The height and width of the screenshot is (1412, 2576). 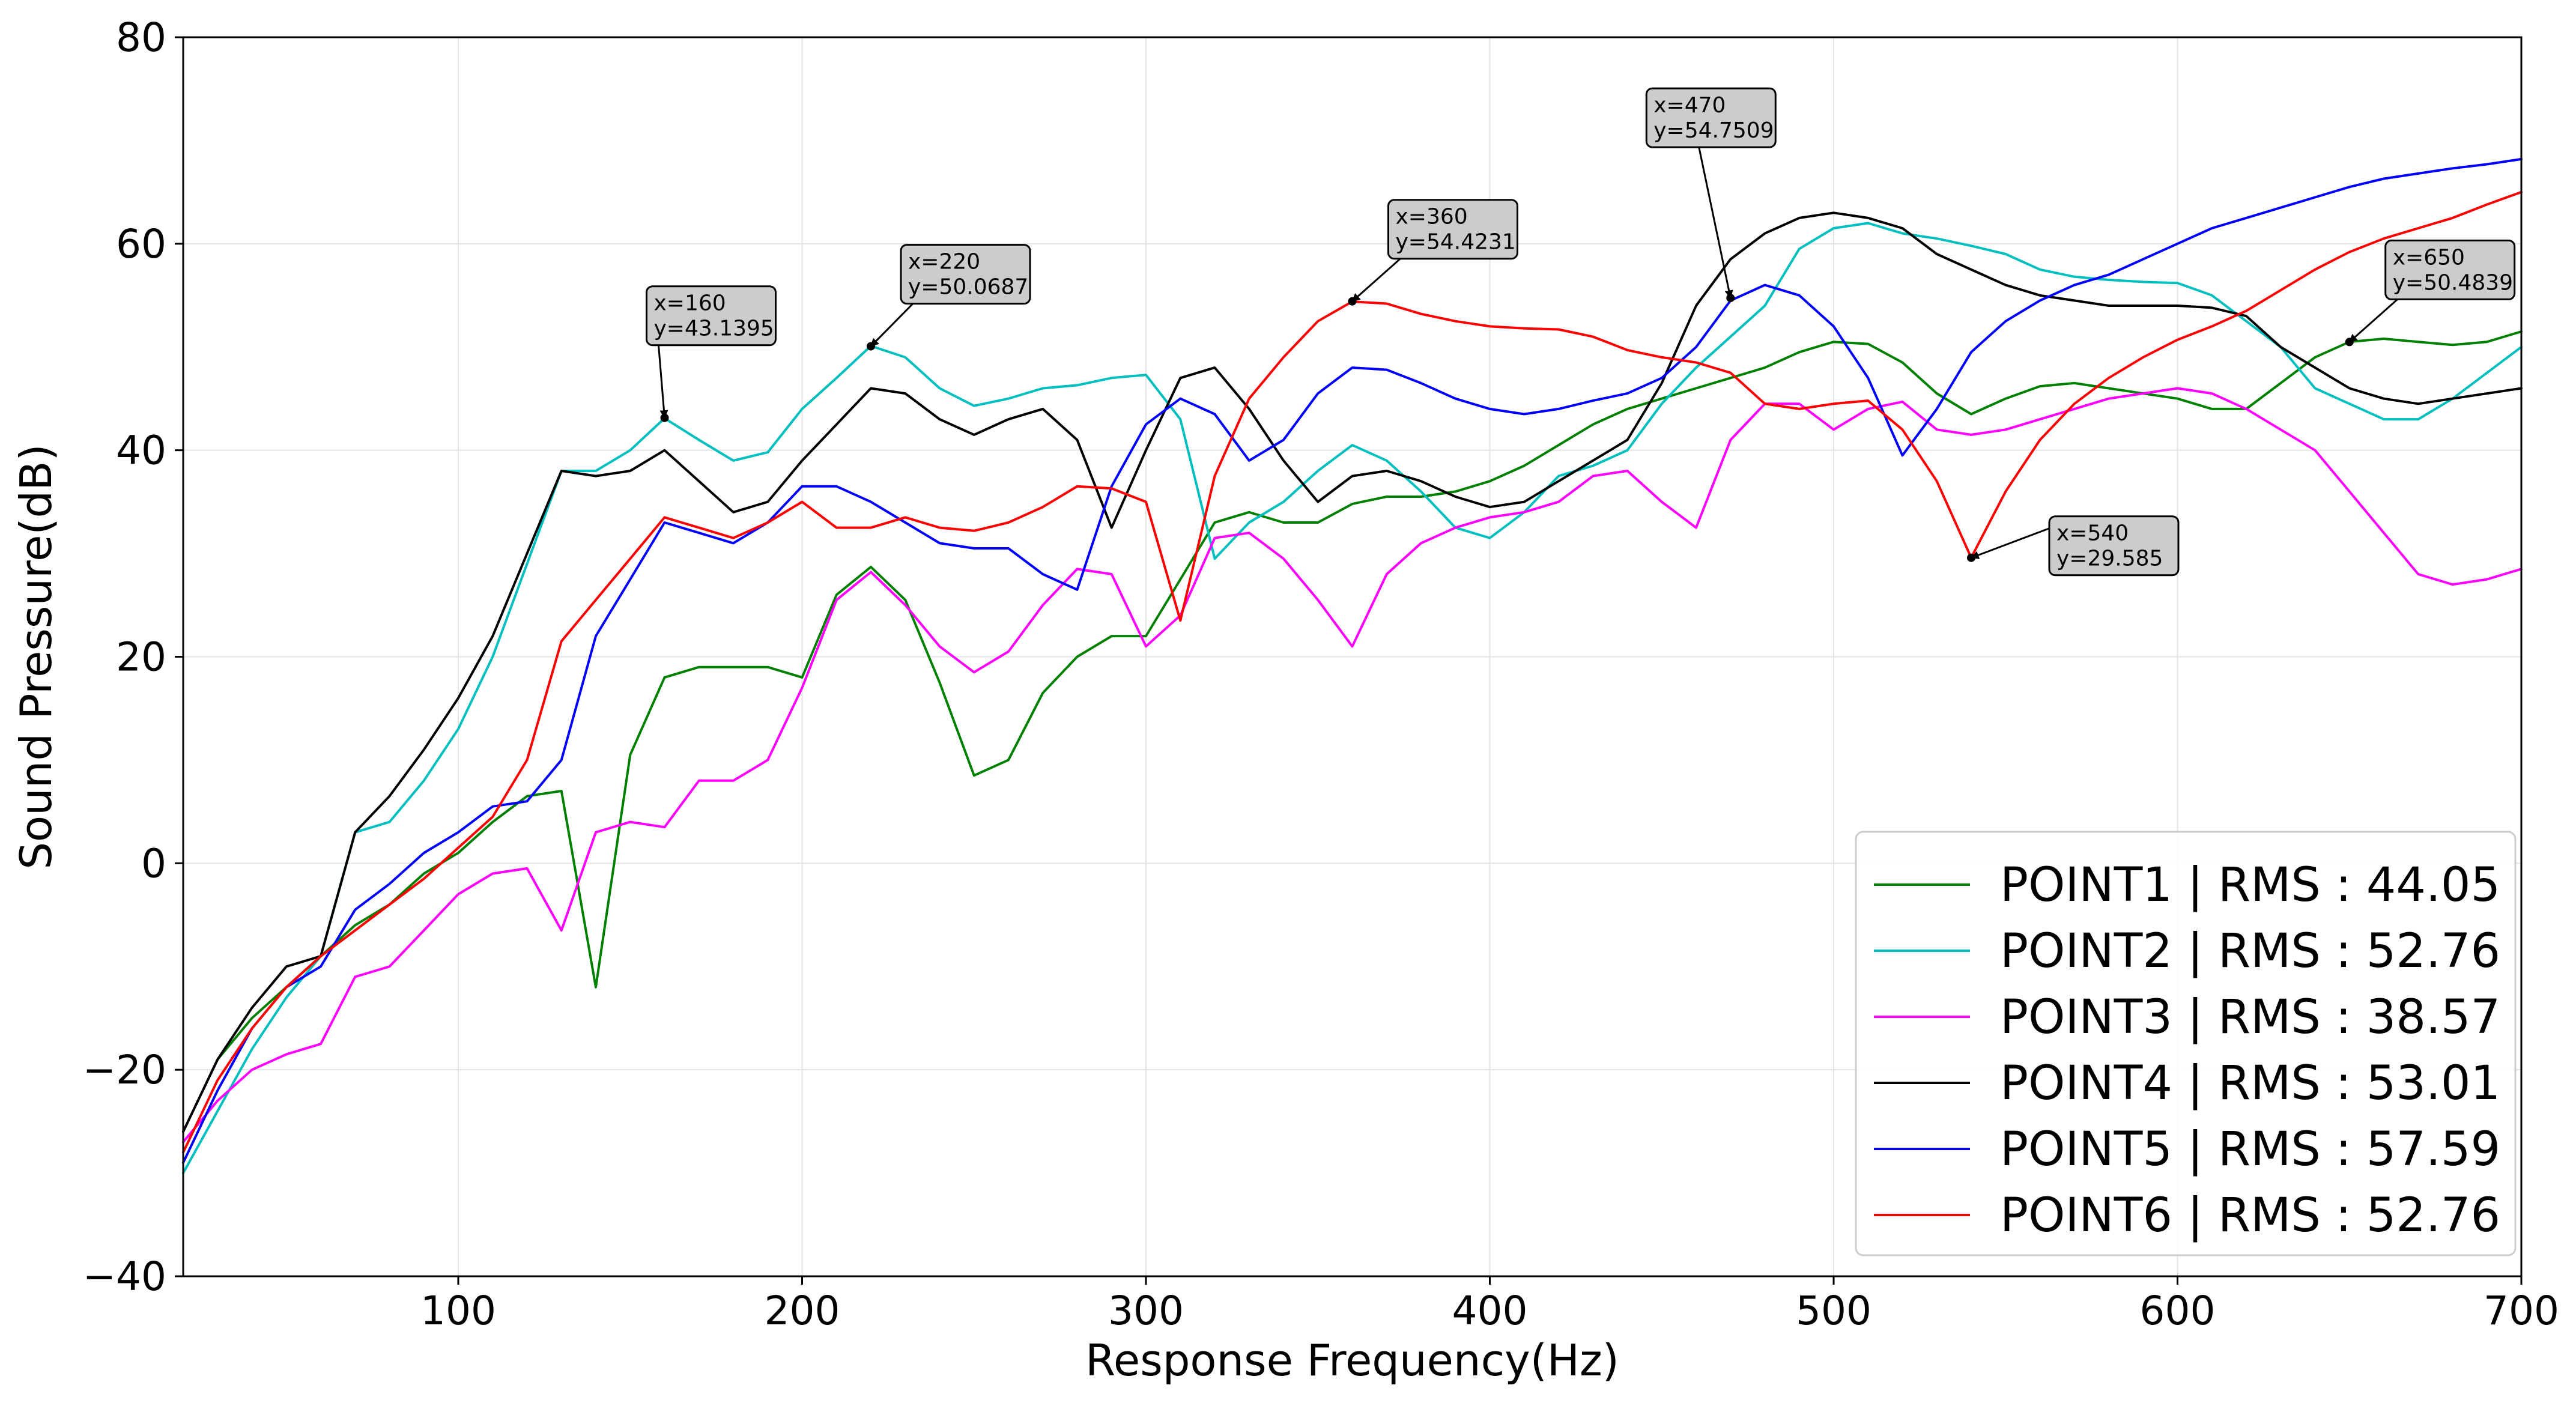 What do you see at coordinates (2429, 257) in the screenshot?
I see `annotation-label: x=650` at bounding box center [2429, 257].